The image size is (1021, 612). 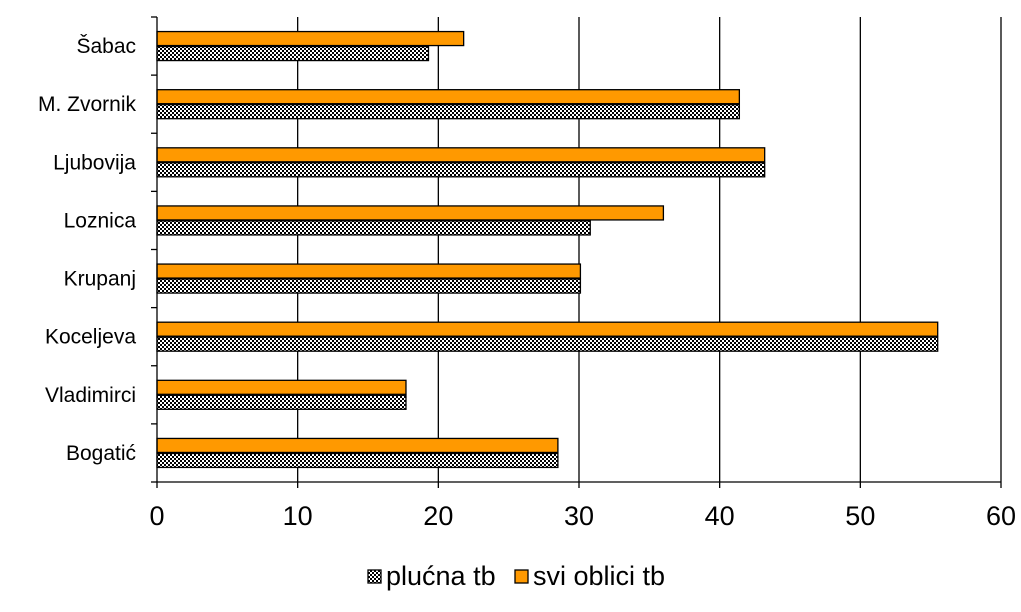 What do you see at coordinates (90, 395) in the screenshot?
I see `category-label: Vladimirci` at bounding box center [90, 395].